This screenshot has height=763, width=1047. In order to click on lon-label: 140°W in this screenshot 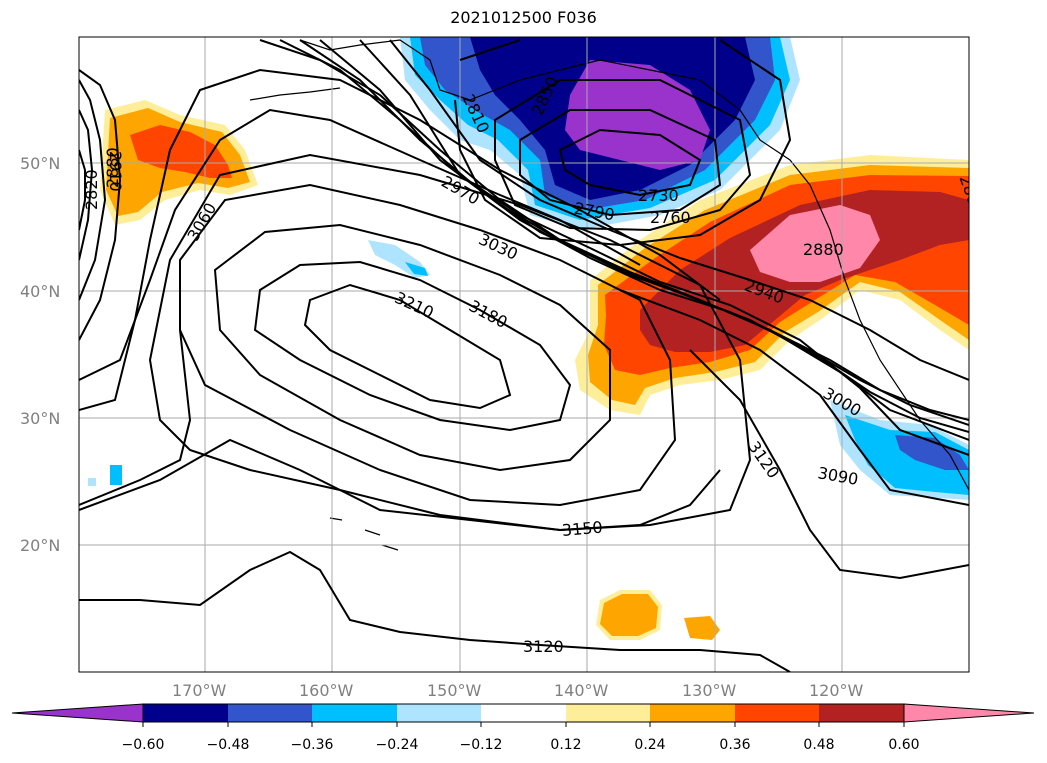, I will do `click(581, 690)`.